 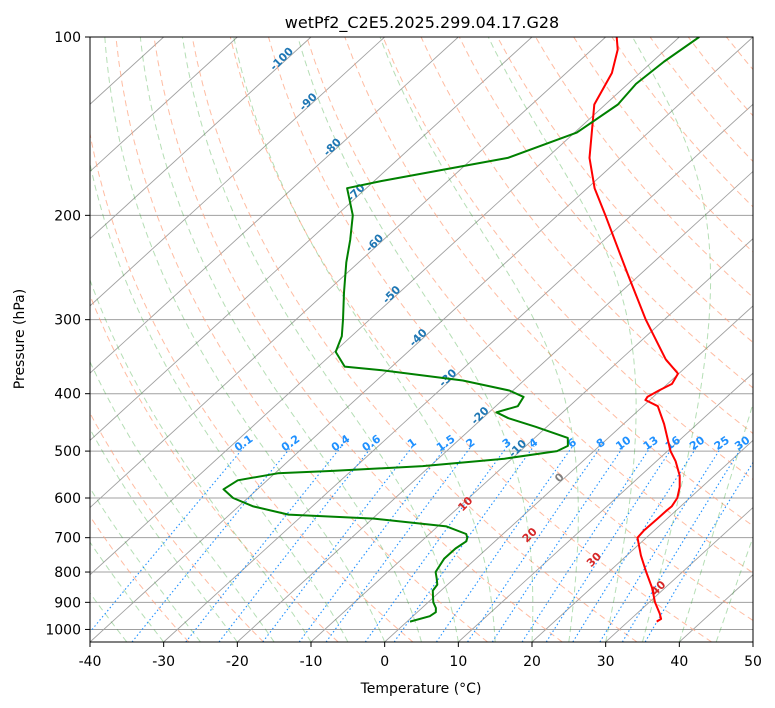 What do you see at coordinates (623, 443) in the screenshot?
I see `mixing-ratio-label: 10` at bounding box center [623, 443].